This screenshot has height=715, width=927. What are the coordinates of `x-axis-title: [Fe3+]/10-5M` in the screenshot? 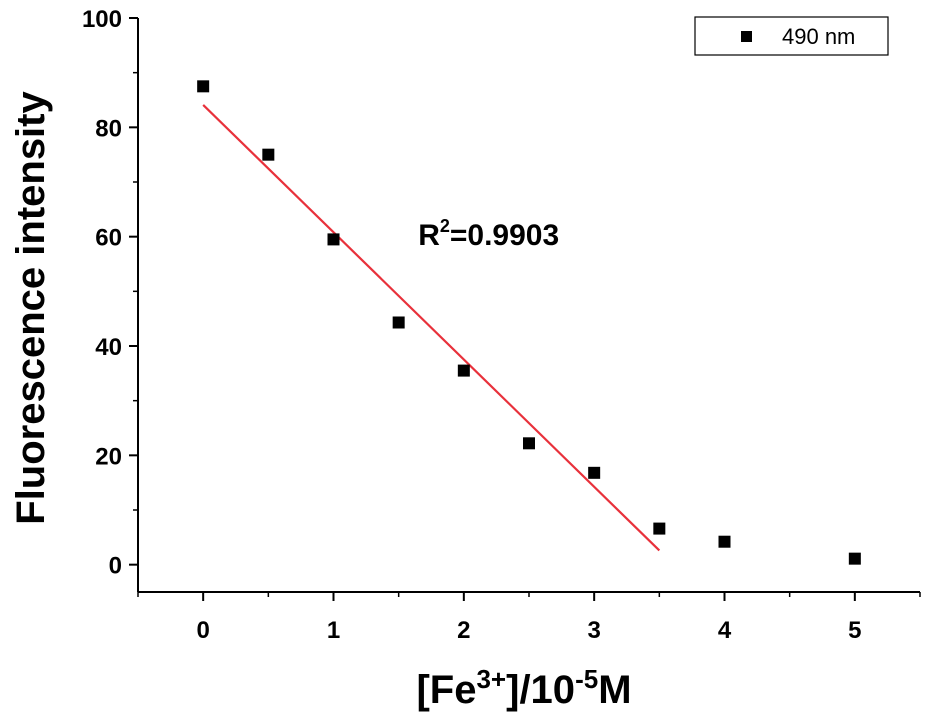 It's located at (523, 688).